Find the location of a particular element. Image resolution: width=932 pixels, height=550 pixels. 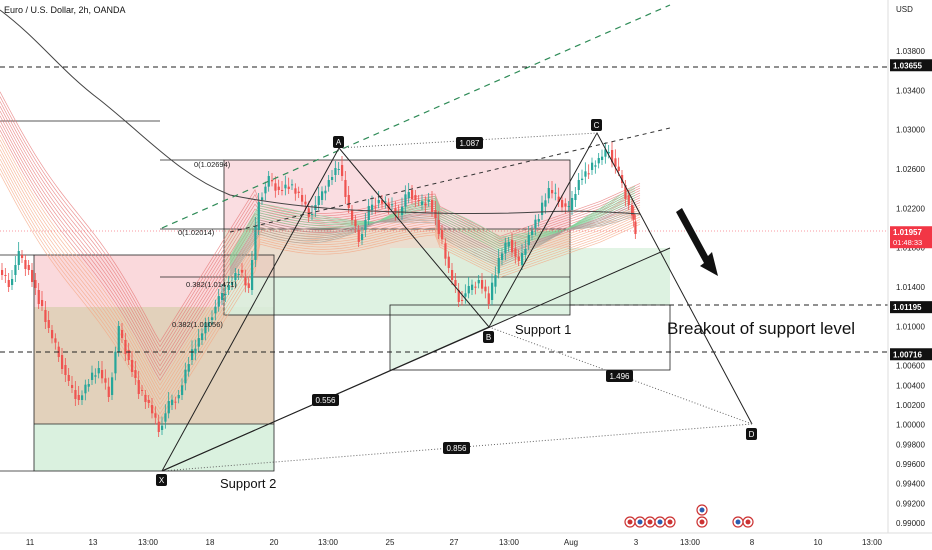

time-tick: 13:00 is located at coordinates (328, 542).